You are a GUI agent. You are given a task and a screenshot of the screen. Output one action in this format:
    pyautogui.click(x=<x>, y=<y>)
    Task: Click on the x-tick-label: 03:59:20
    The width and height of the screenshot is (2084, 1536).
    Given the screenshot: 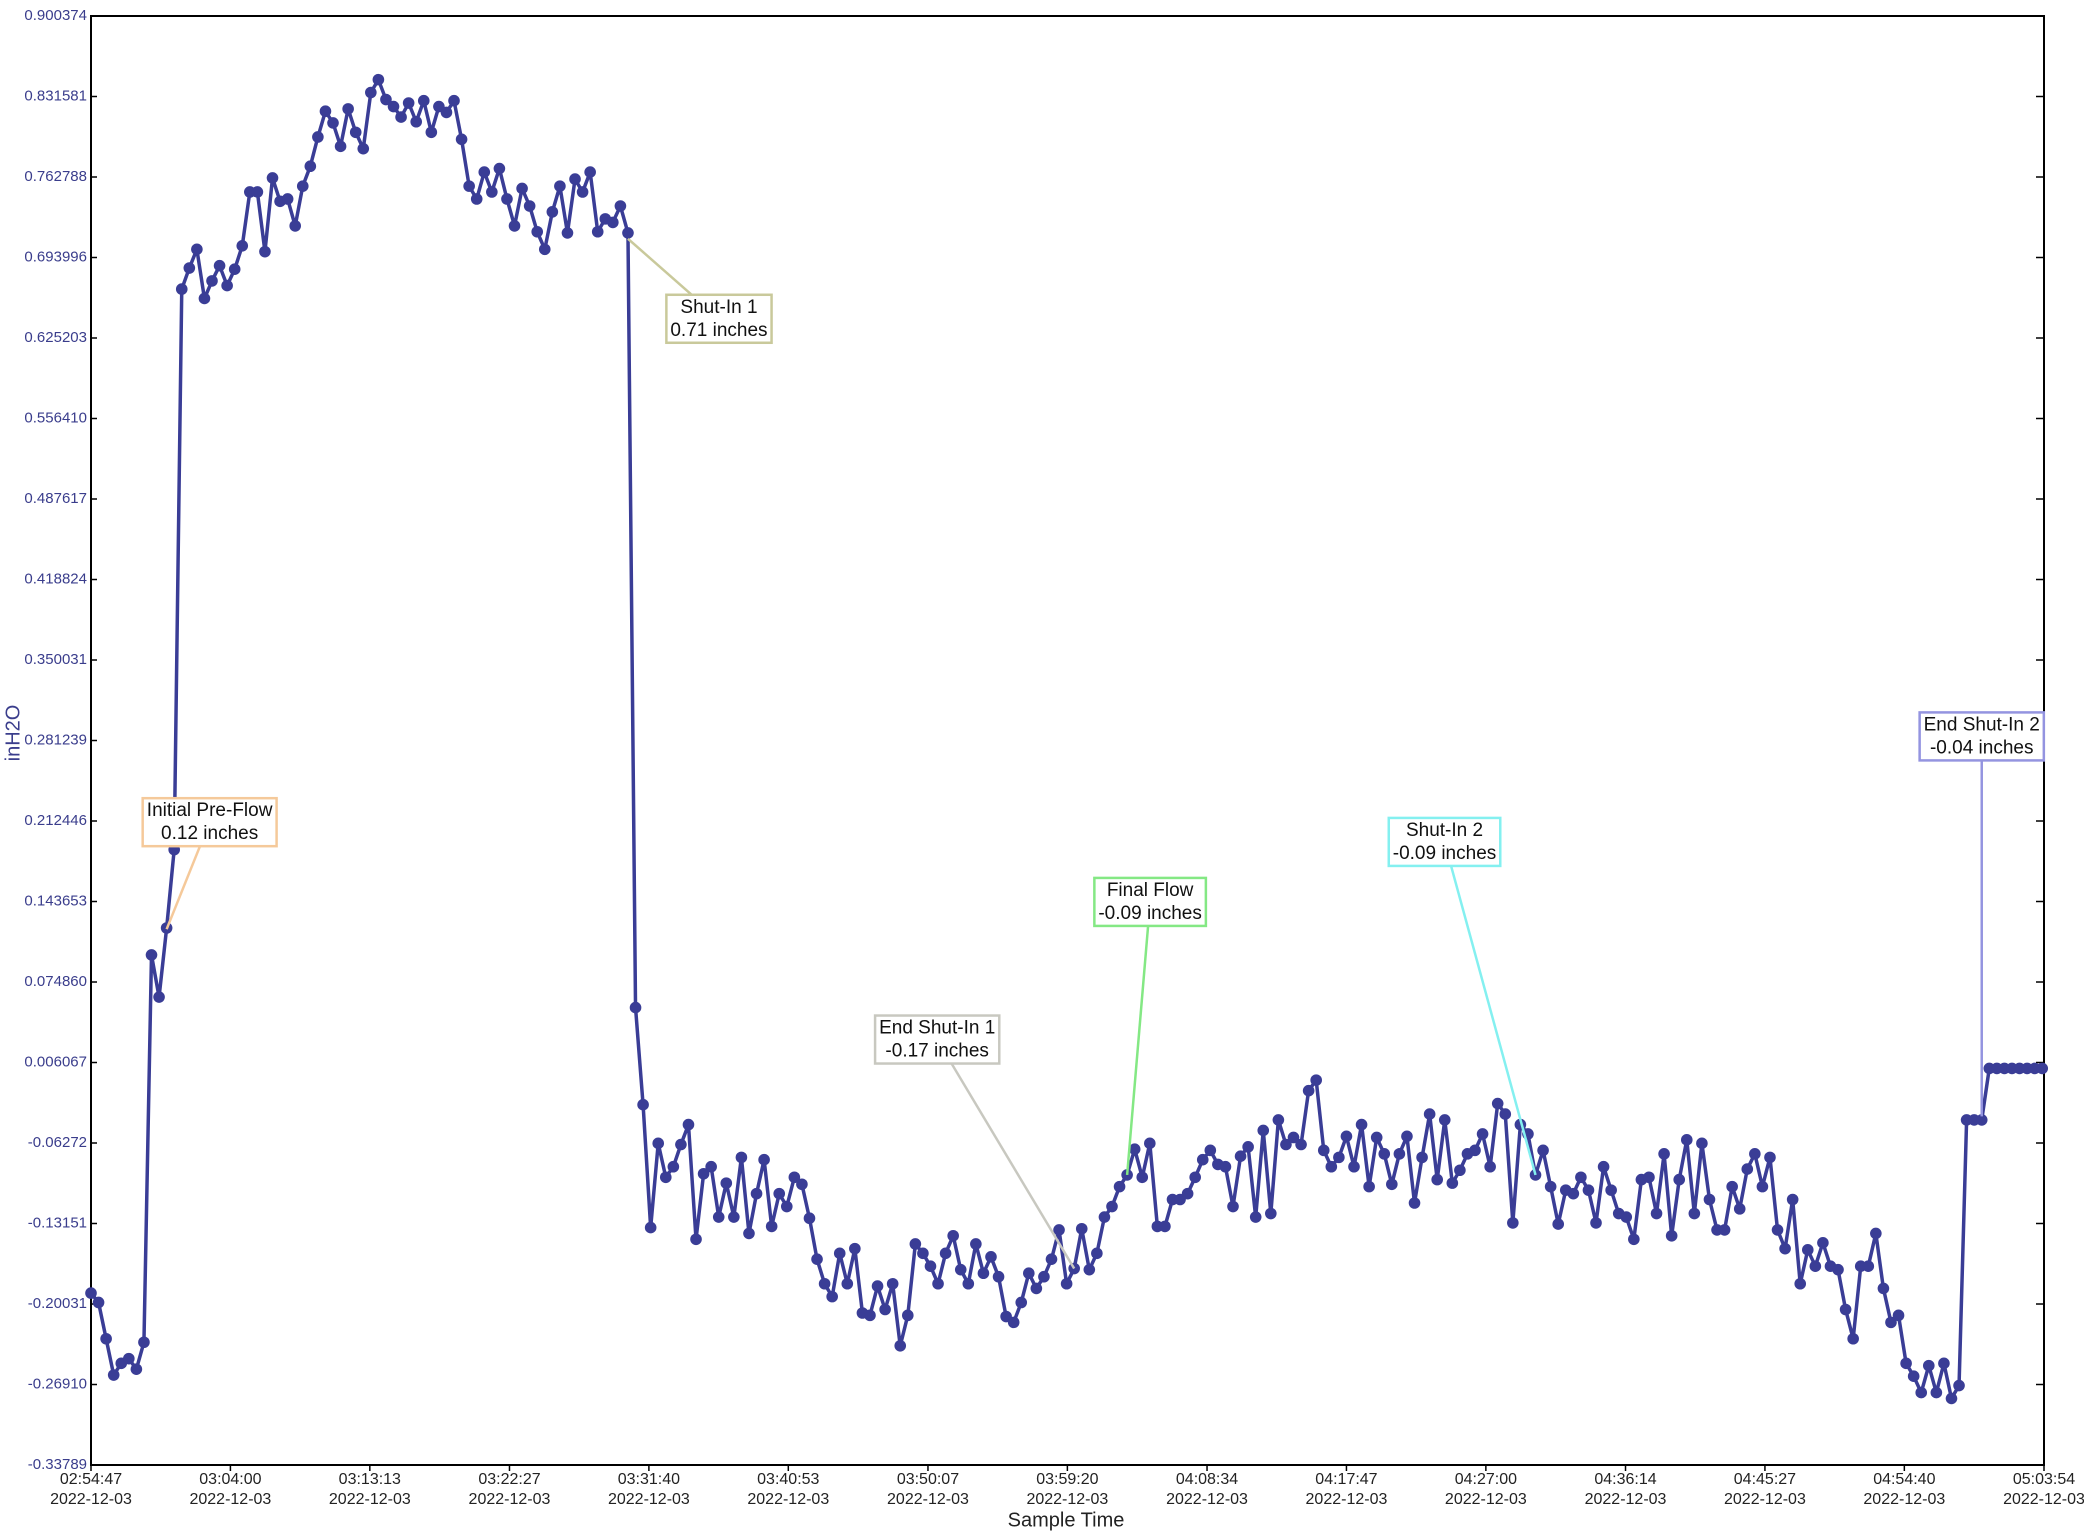 What is the action you would take?
    pyautogui.click(x=1067, y=1479)
    